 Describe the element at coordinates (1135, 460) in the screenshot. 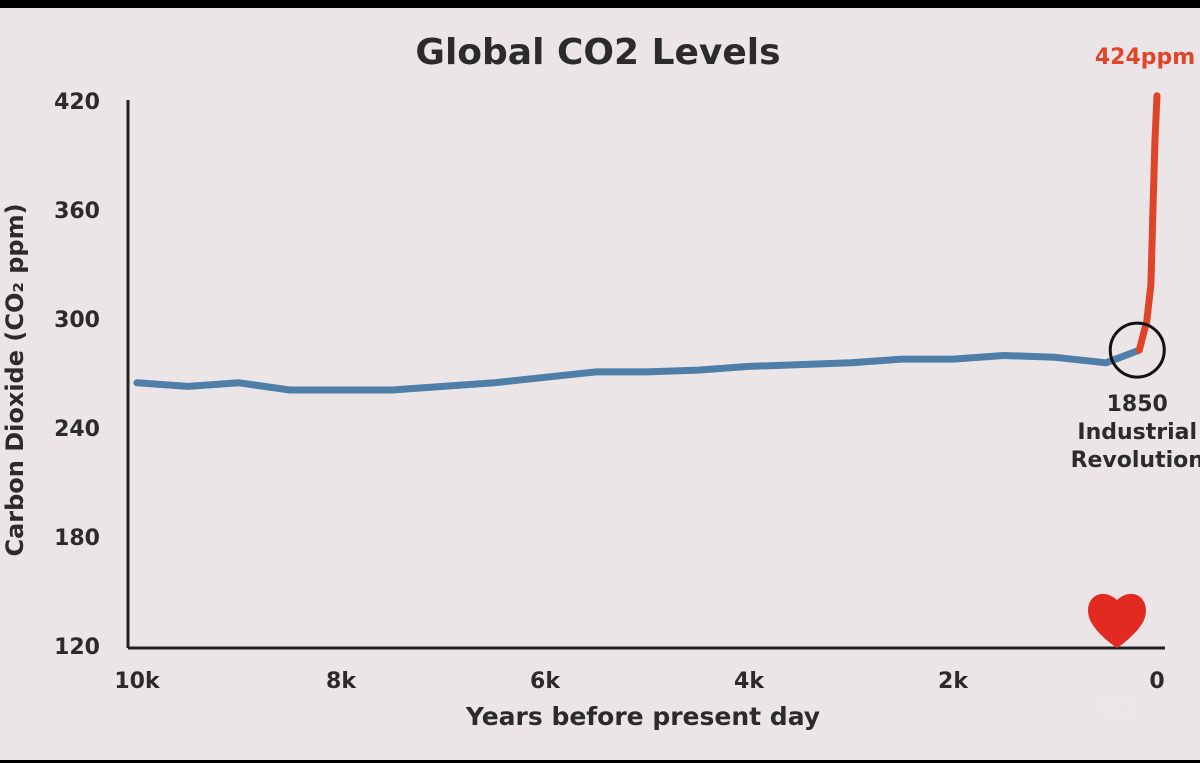

I see `annotation-text: Revolution` at that location.